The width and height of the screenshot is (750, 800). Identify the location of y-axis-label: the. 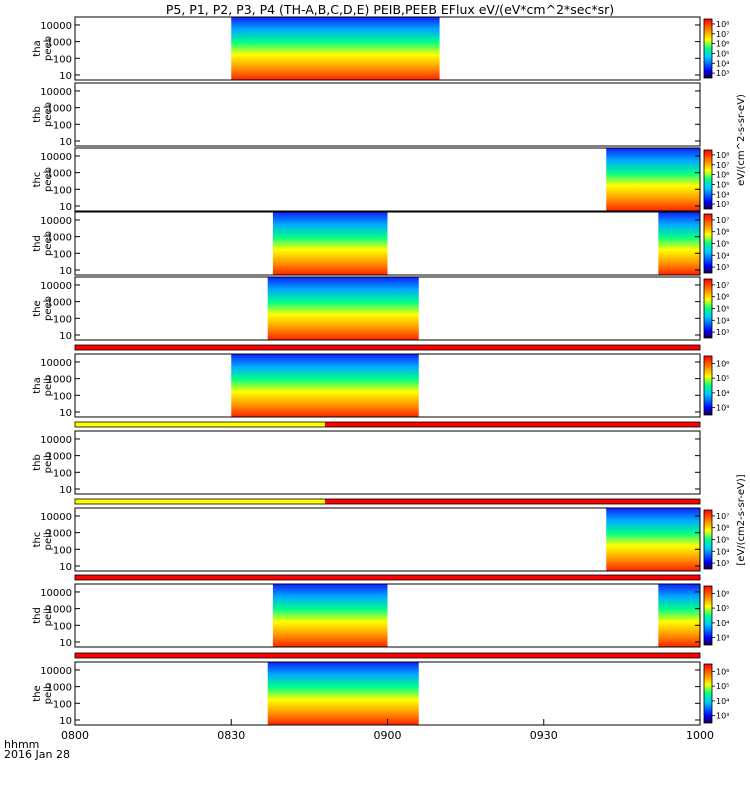
(37, 308).